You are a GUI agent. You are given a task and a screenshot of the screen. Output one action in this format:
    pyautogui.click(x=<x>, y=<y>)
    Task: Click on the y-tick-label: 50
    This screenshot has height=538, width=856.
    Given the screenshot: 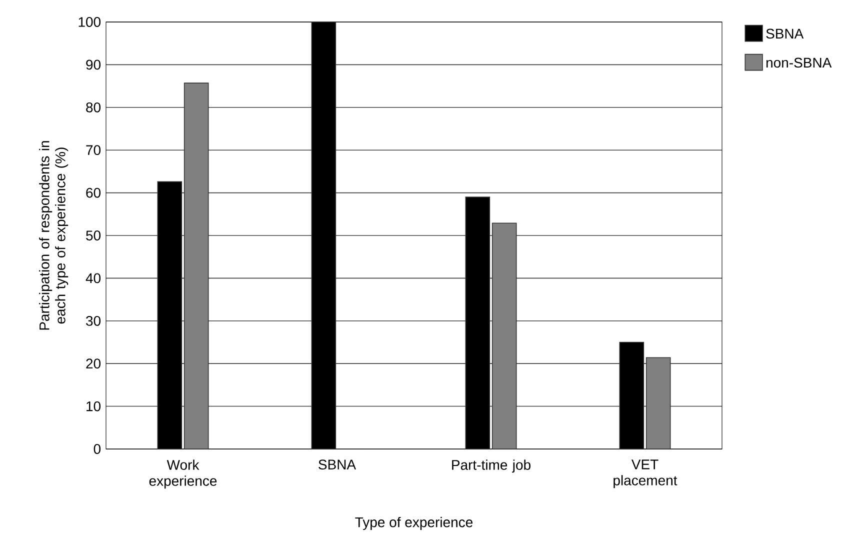 What is the action you would take?
    pyautogui.click(x=93, y=235)
    